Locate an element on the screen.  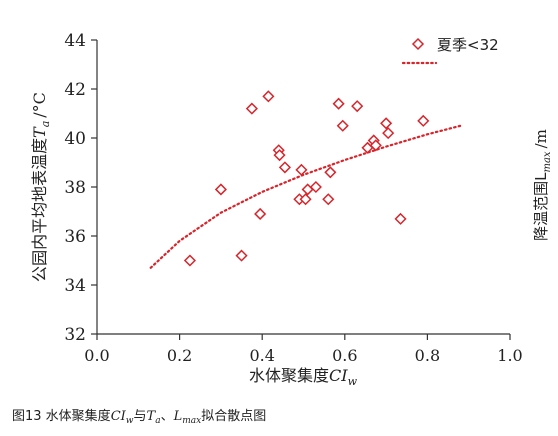
legend-diamond-marker is located at coordinates (418, 44).